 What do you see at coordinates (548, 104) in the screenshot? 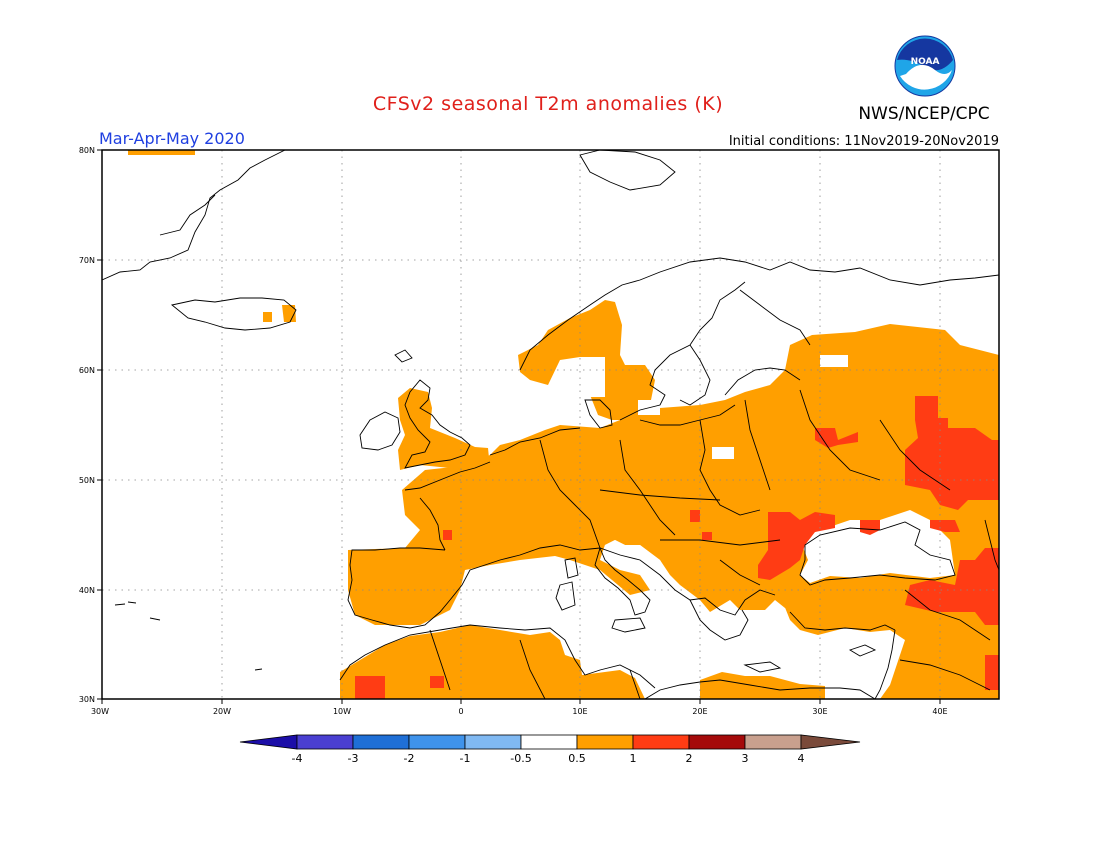
I see `map-title: CFSv2 seasonal T2m anomalies (K)` at bounding box center [548, 104].